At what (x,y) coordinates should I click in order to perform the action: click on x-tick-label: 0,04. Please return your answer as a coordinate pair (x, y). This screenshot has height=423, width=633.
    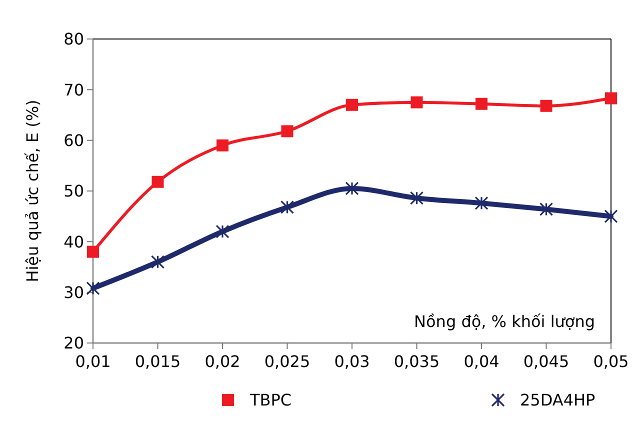
    Looking at the image, I should click on (482, 361).